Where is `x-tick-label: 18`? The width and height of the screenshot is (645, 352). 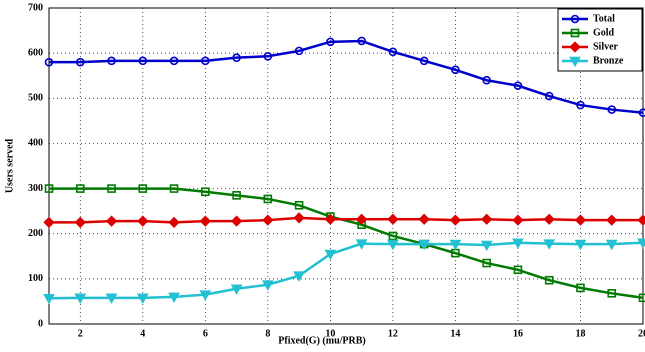 x-tick-label: 18 is located at coordinates (580, 333).